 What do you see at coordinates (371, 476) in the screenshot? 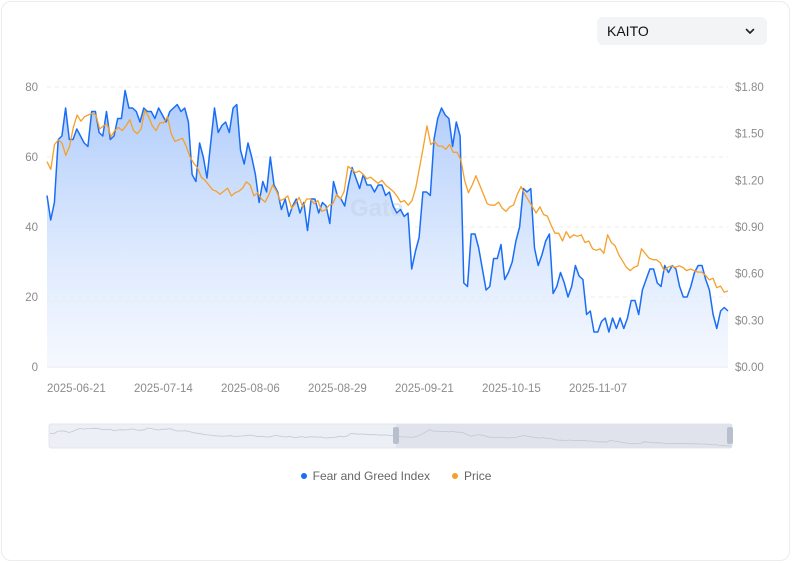
I see `legend-label: Fear and Greed Index` at bounding box center [371, 476].